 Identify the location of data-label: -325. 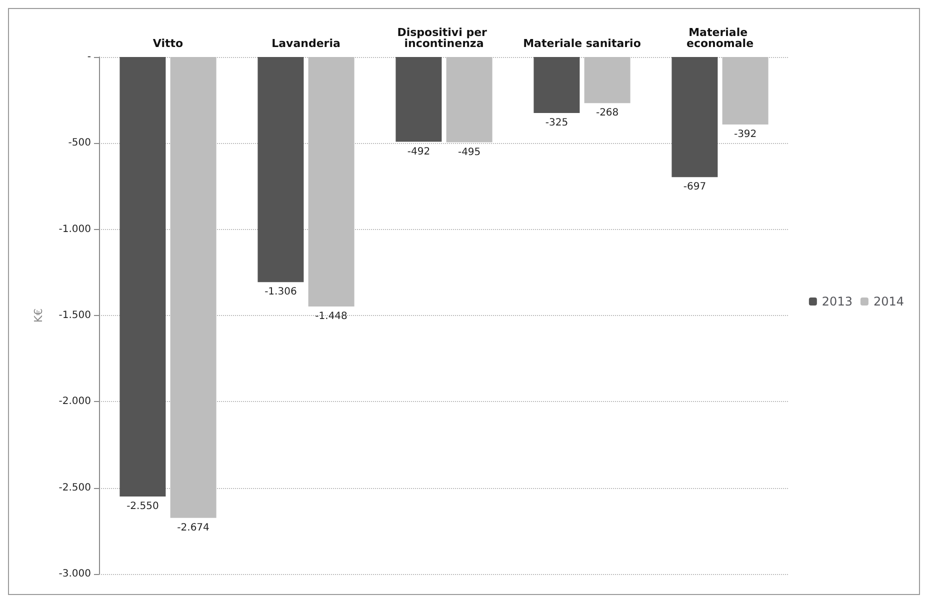
(556, 123).